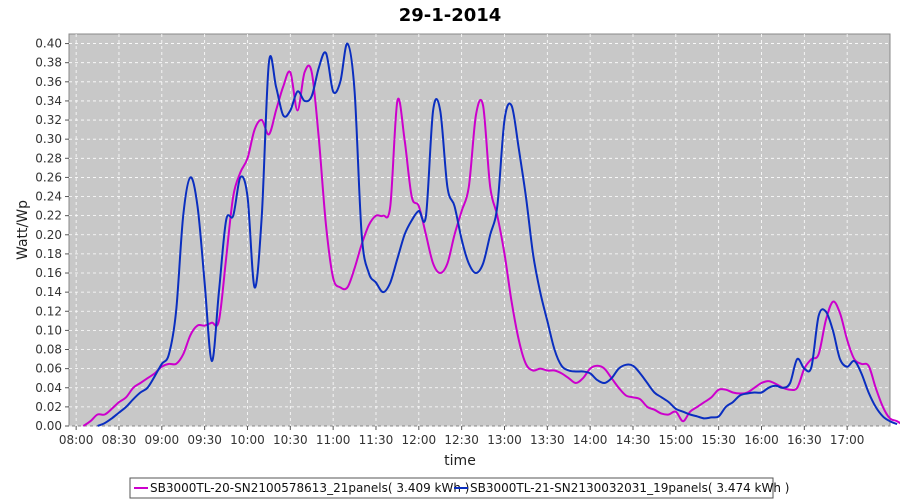 The width and height of the screenshot is (900, 500). I want to click on y-tick-label: 0.06, so click(48, 369).